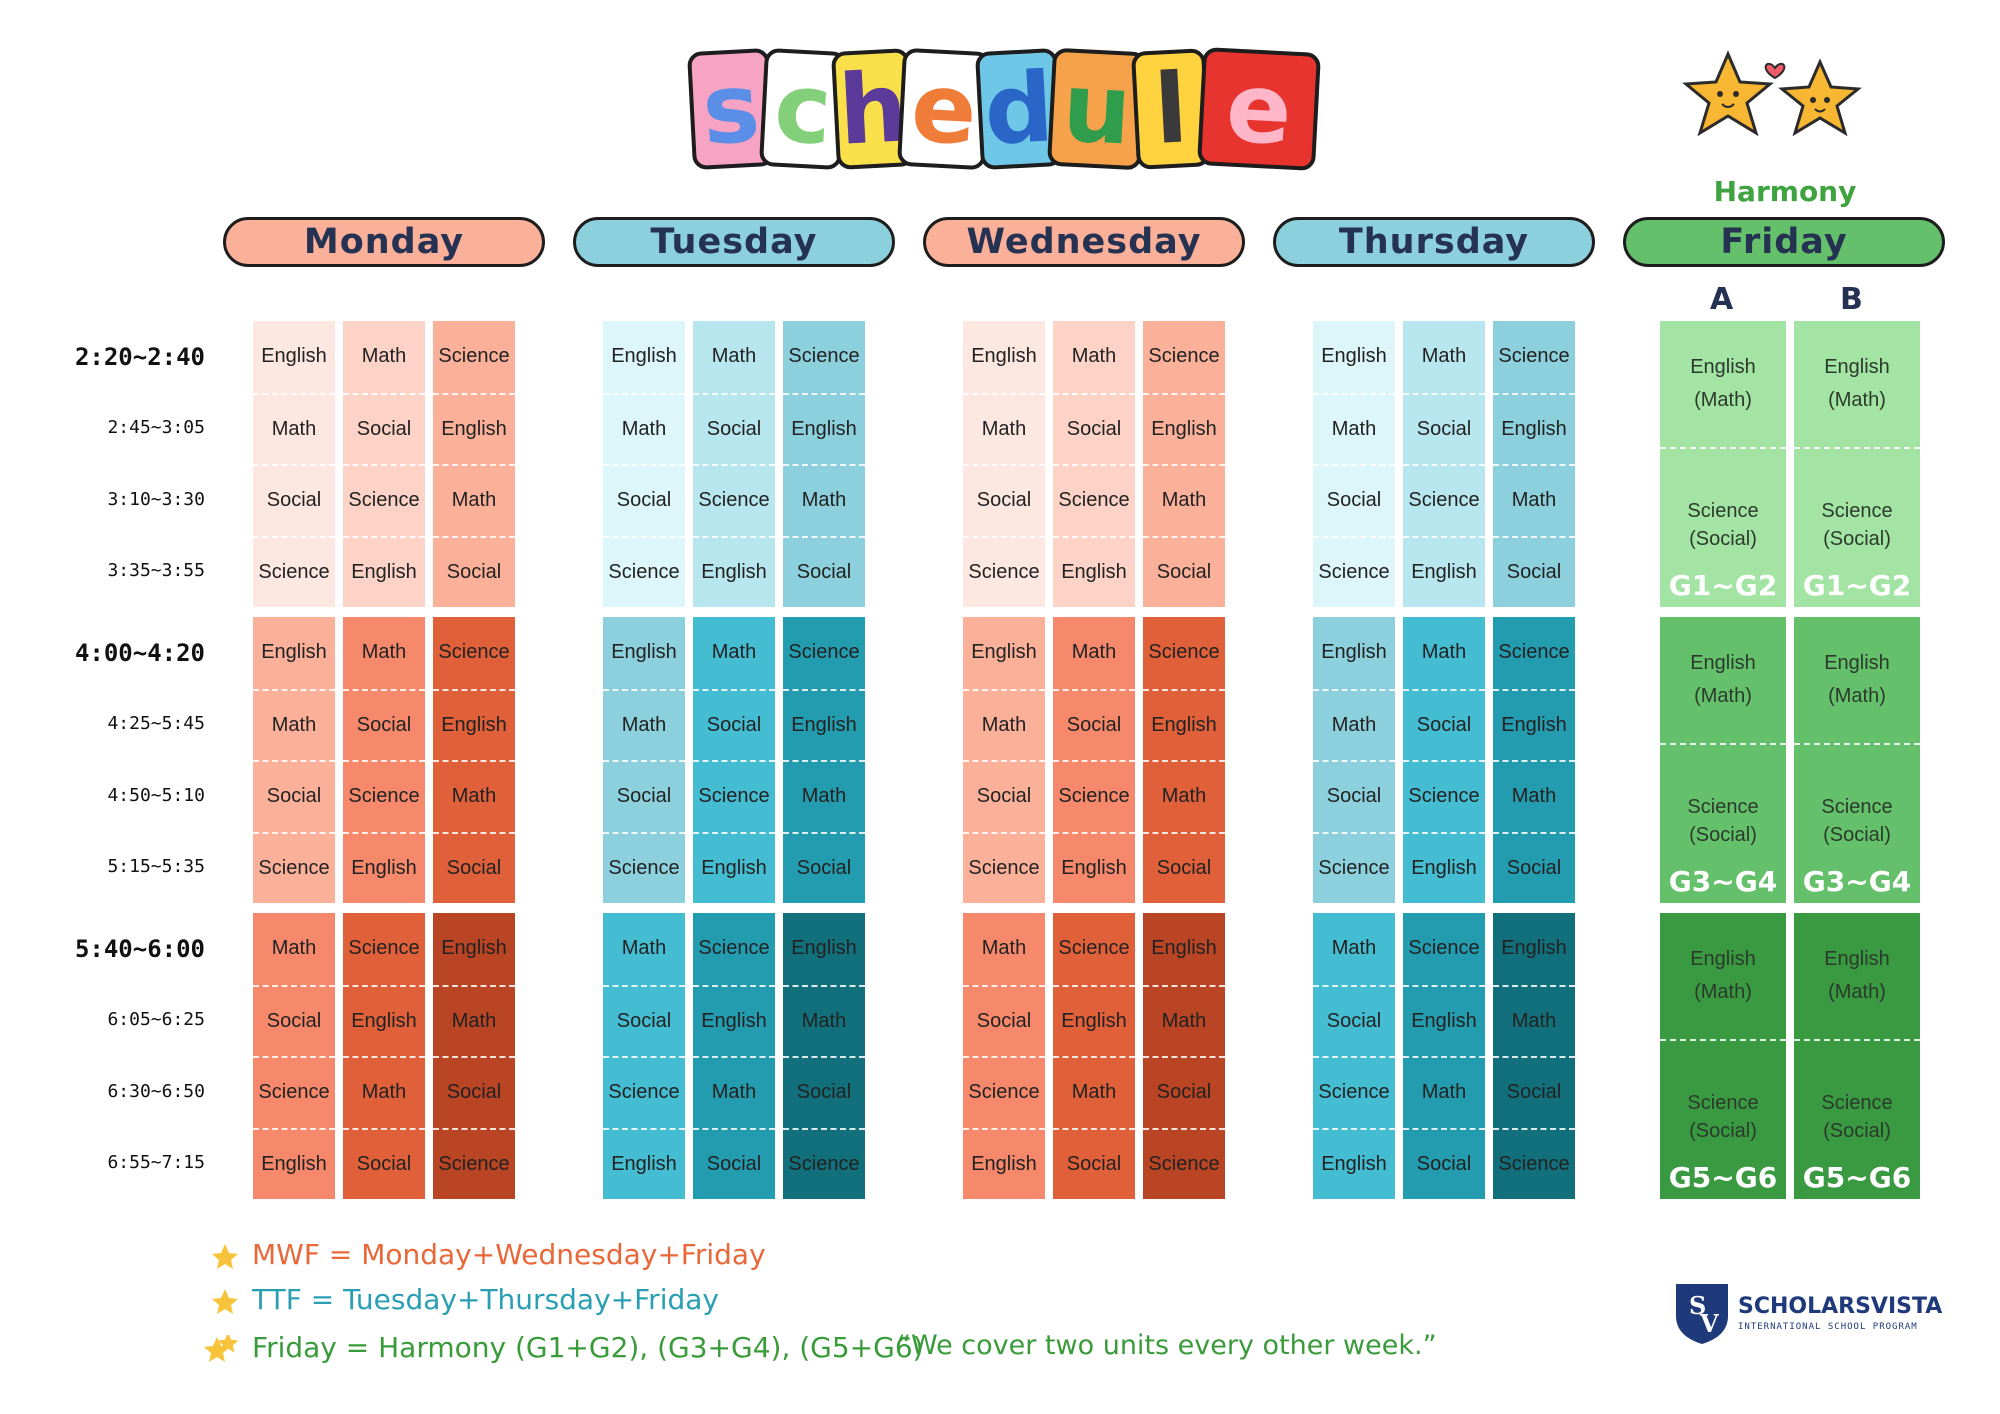  What do you see at coordinates (156, 795) in the screenshot?
I see `time-slot-label: 4:50~5:10` at bounding box center [156, 795].